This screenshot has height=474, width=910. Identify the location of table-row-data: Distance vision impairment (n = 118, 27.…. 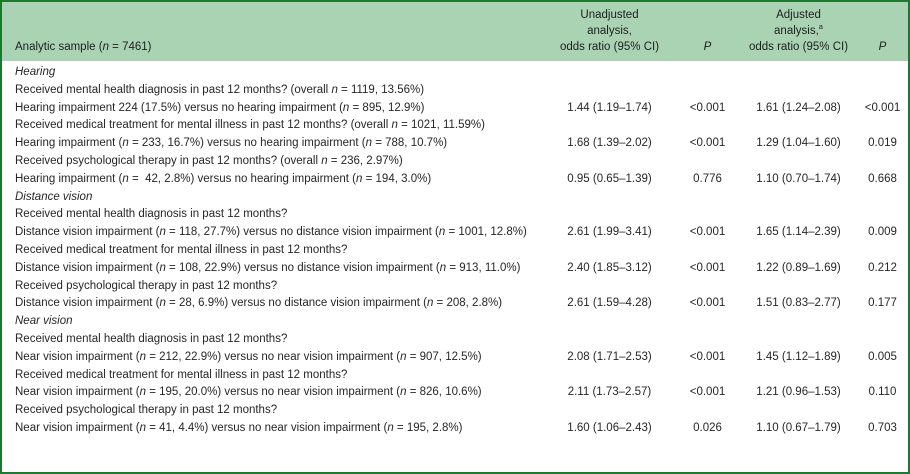
(455, 233).